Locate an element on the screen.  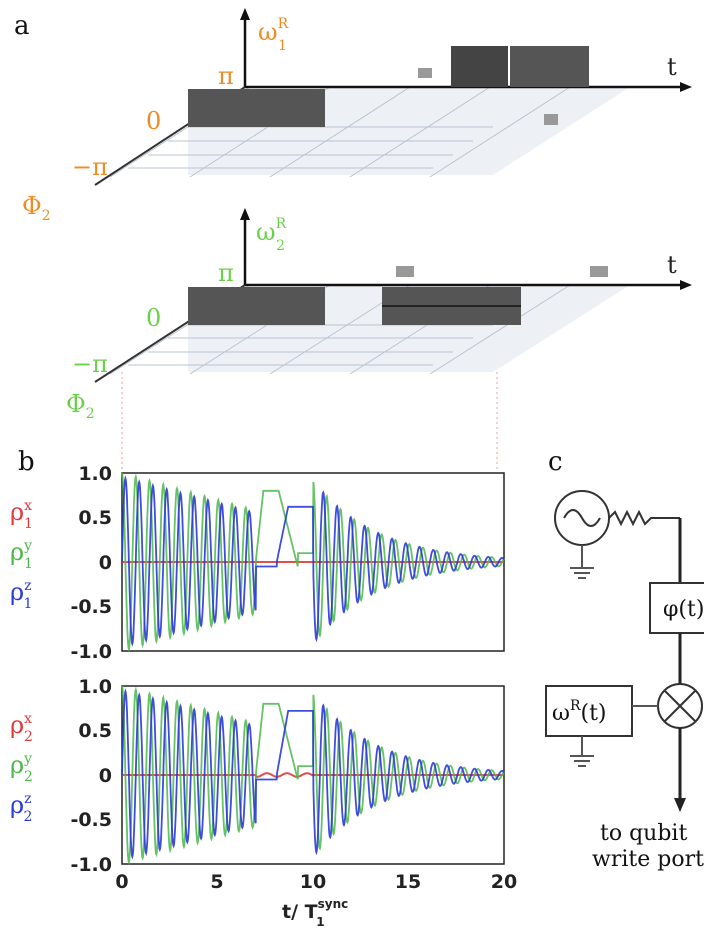
xtick-3: 10 is located at coordinates (313, 882).